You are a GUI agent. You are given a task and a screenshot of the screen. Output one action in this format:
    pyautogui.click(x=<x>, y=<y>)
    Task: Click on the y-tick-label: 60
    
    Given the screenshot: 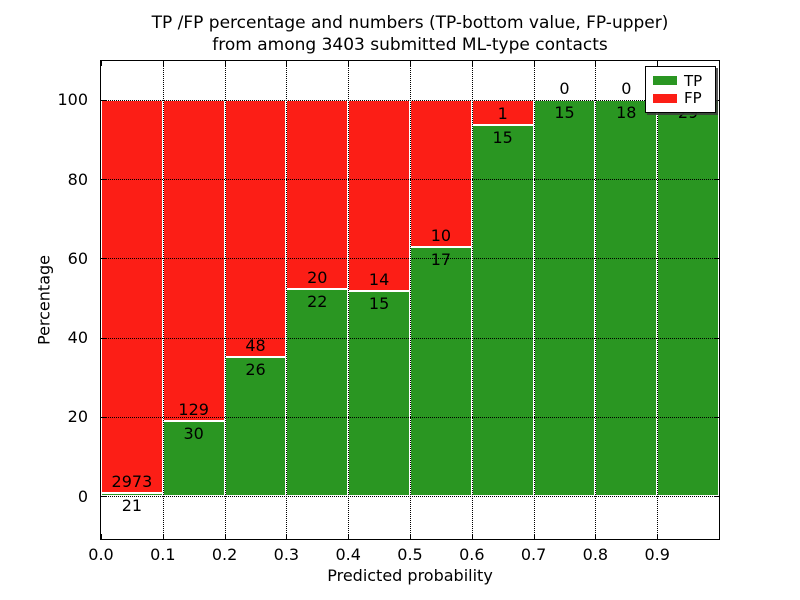 What is the action you would take?
    pyautogui.click(x=77, y=258)
    